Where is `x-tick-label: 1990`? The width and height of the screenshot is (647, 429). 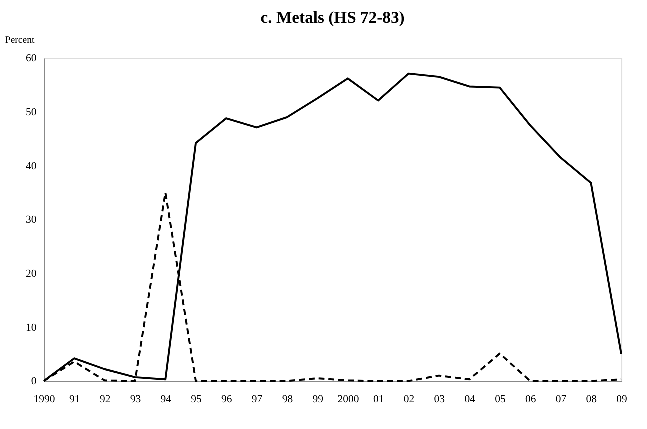
x-tick-label: 1990 is located at coordinates (45, 399).